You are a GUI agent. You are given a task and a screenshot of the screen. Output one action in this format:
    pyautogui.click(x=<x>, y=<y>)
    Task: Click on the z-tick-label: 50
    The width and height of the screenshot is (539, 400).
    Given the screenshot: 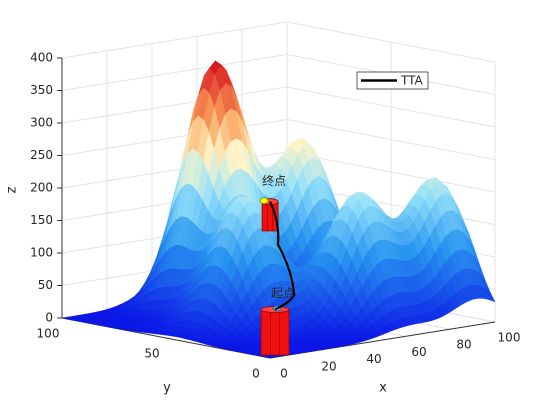 What is the action you would take?
    pyautogui.click(x=45, y=285)
    